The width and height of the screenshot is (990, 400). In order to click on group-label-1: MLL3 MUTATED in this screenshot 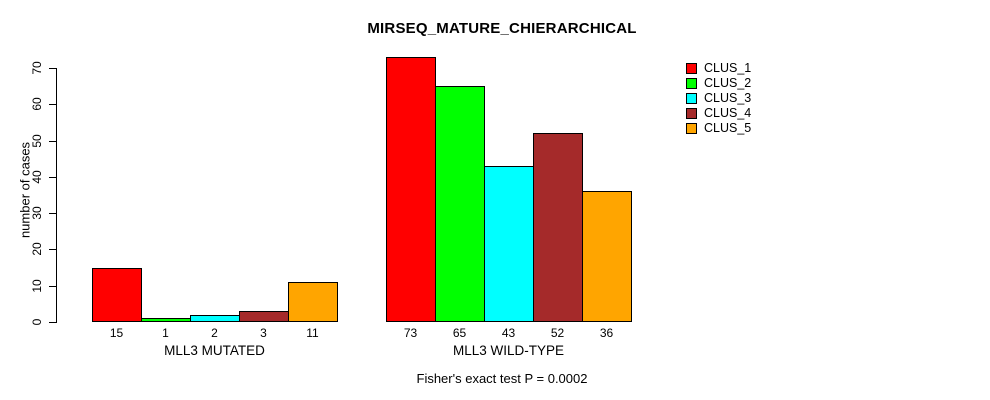, I will do `click(214, 350)`.